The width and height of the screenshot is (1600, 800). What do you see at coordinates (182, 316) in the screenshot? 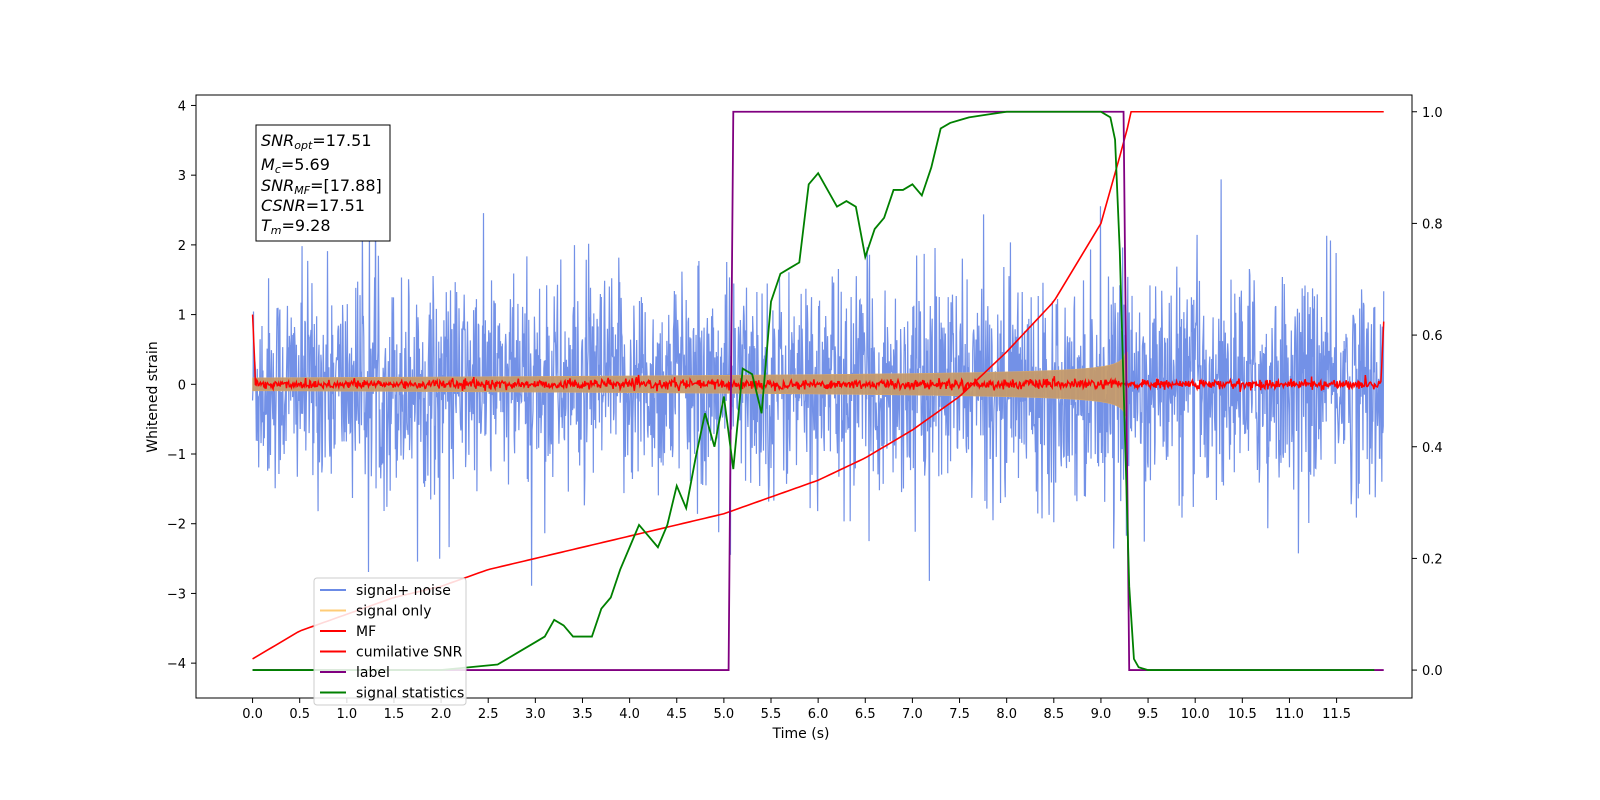
I see `y-tick-label: 1` at bounding box center [182, 316].